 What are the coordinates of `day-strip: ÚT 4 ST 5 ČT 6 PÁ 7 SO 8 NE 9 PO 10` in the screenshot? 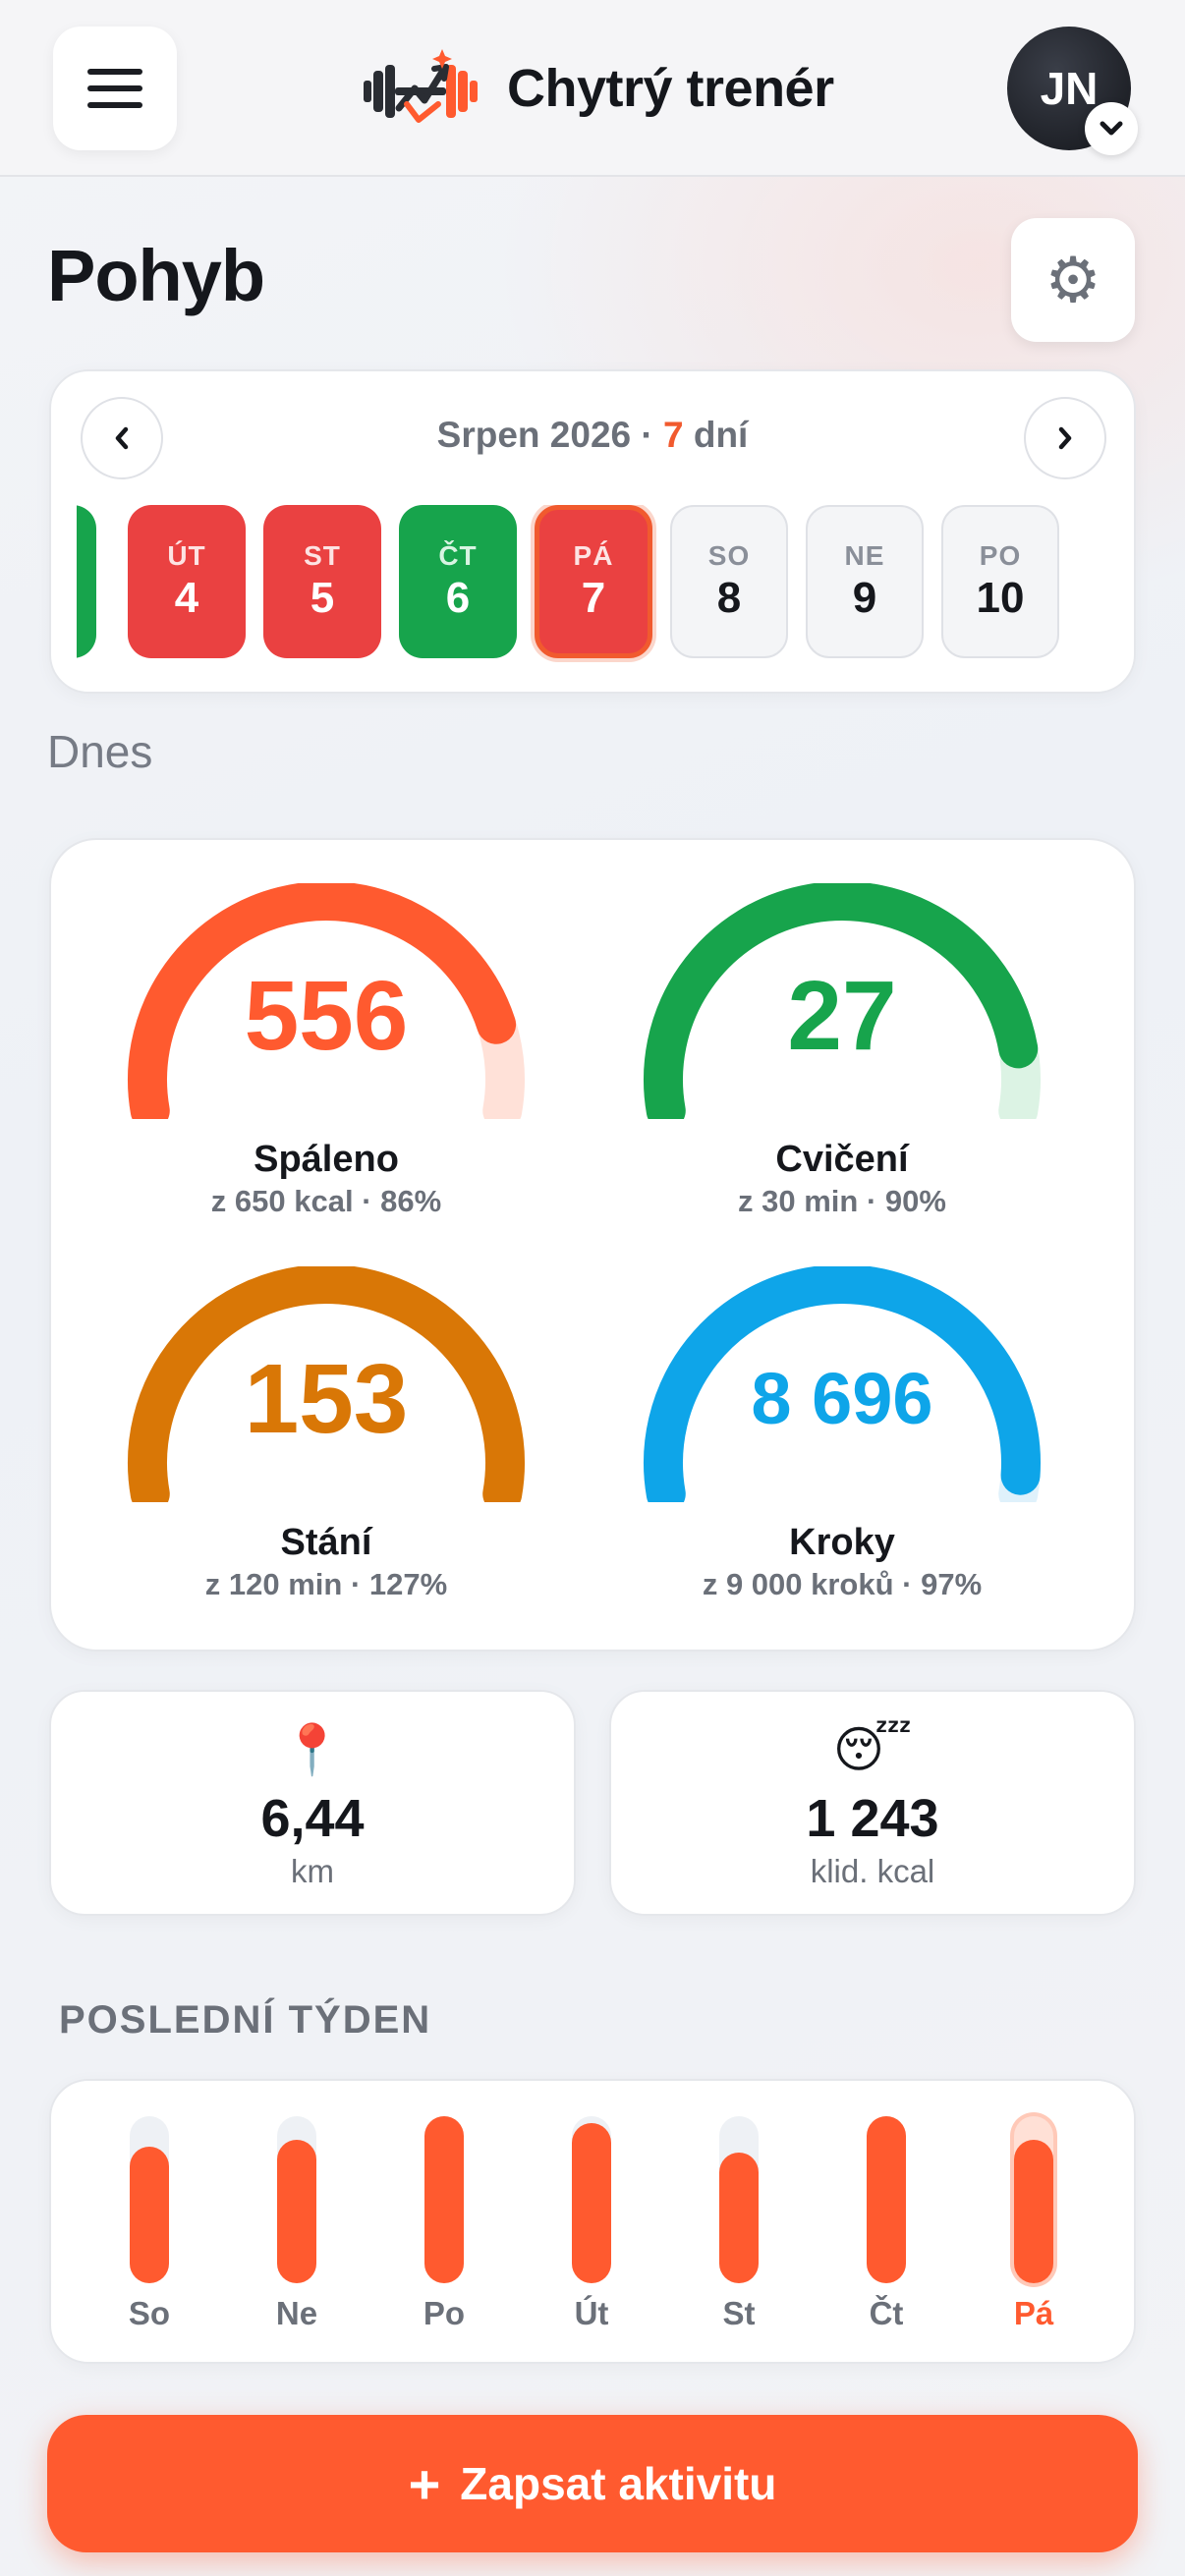 It's located at (594, 583).